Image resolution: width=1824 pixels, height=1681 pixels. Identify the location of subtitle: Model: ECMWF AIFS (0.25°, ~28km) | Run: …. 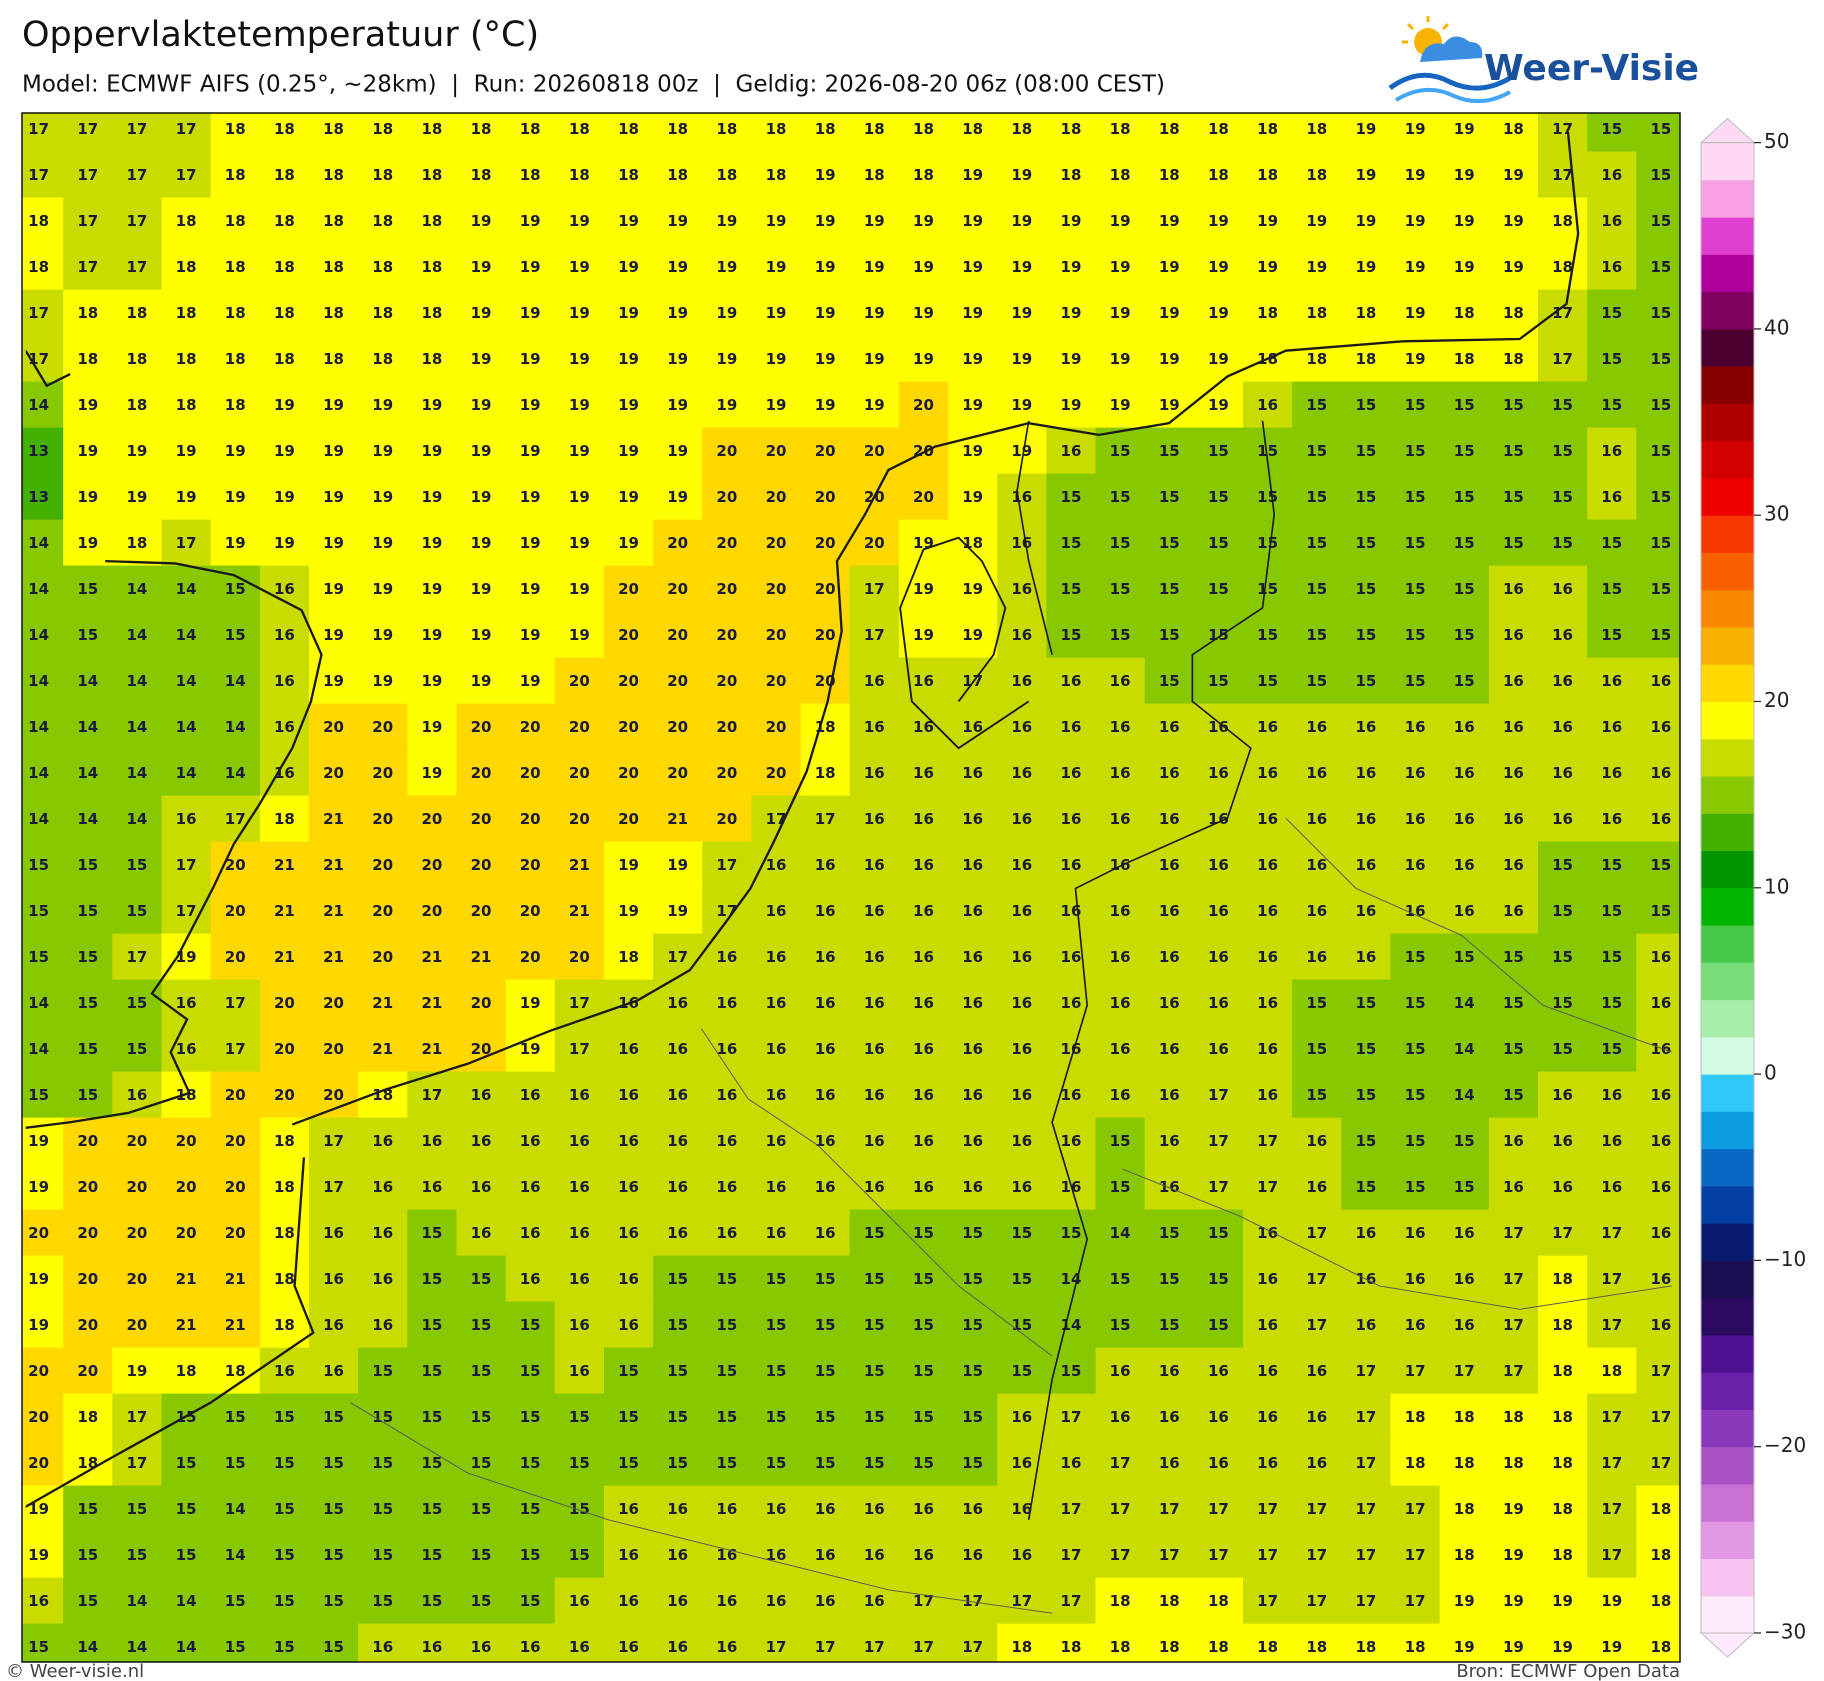
(593, 85).